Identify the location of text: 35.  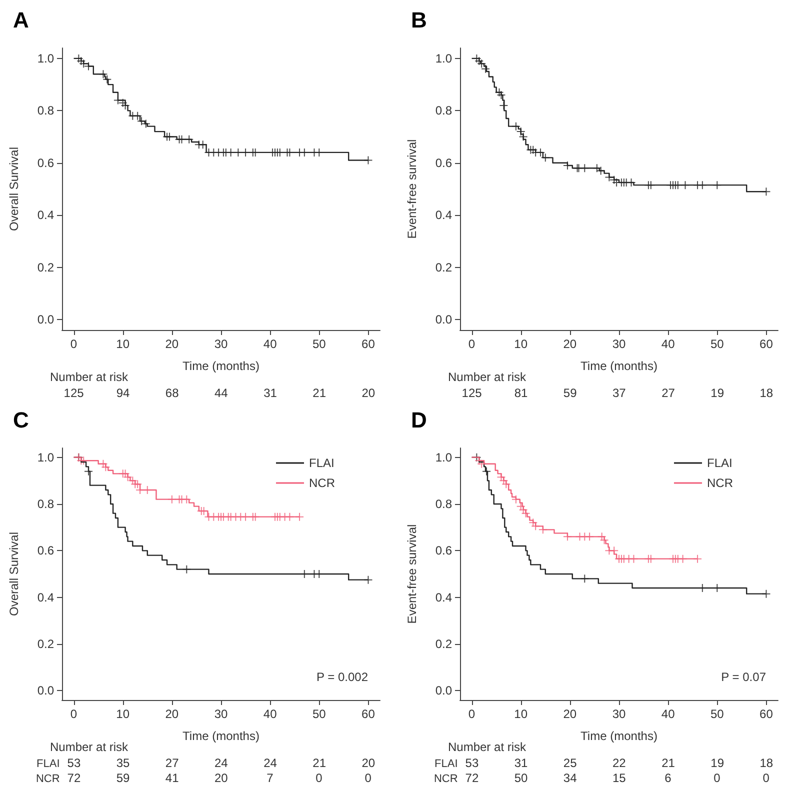
(123, 763).